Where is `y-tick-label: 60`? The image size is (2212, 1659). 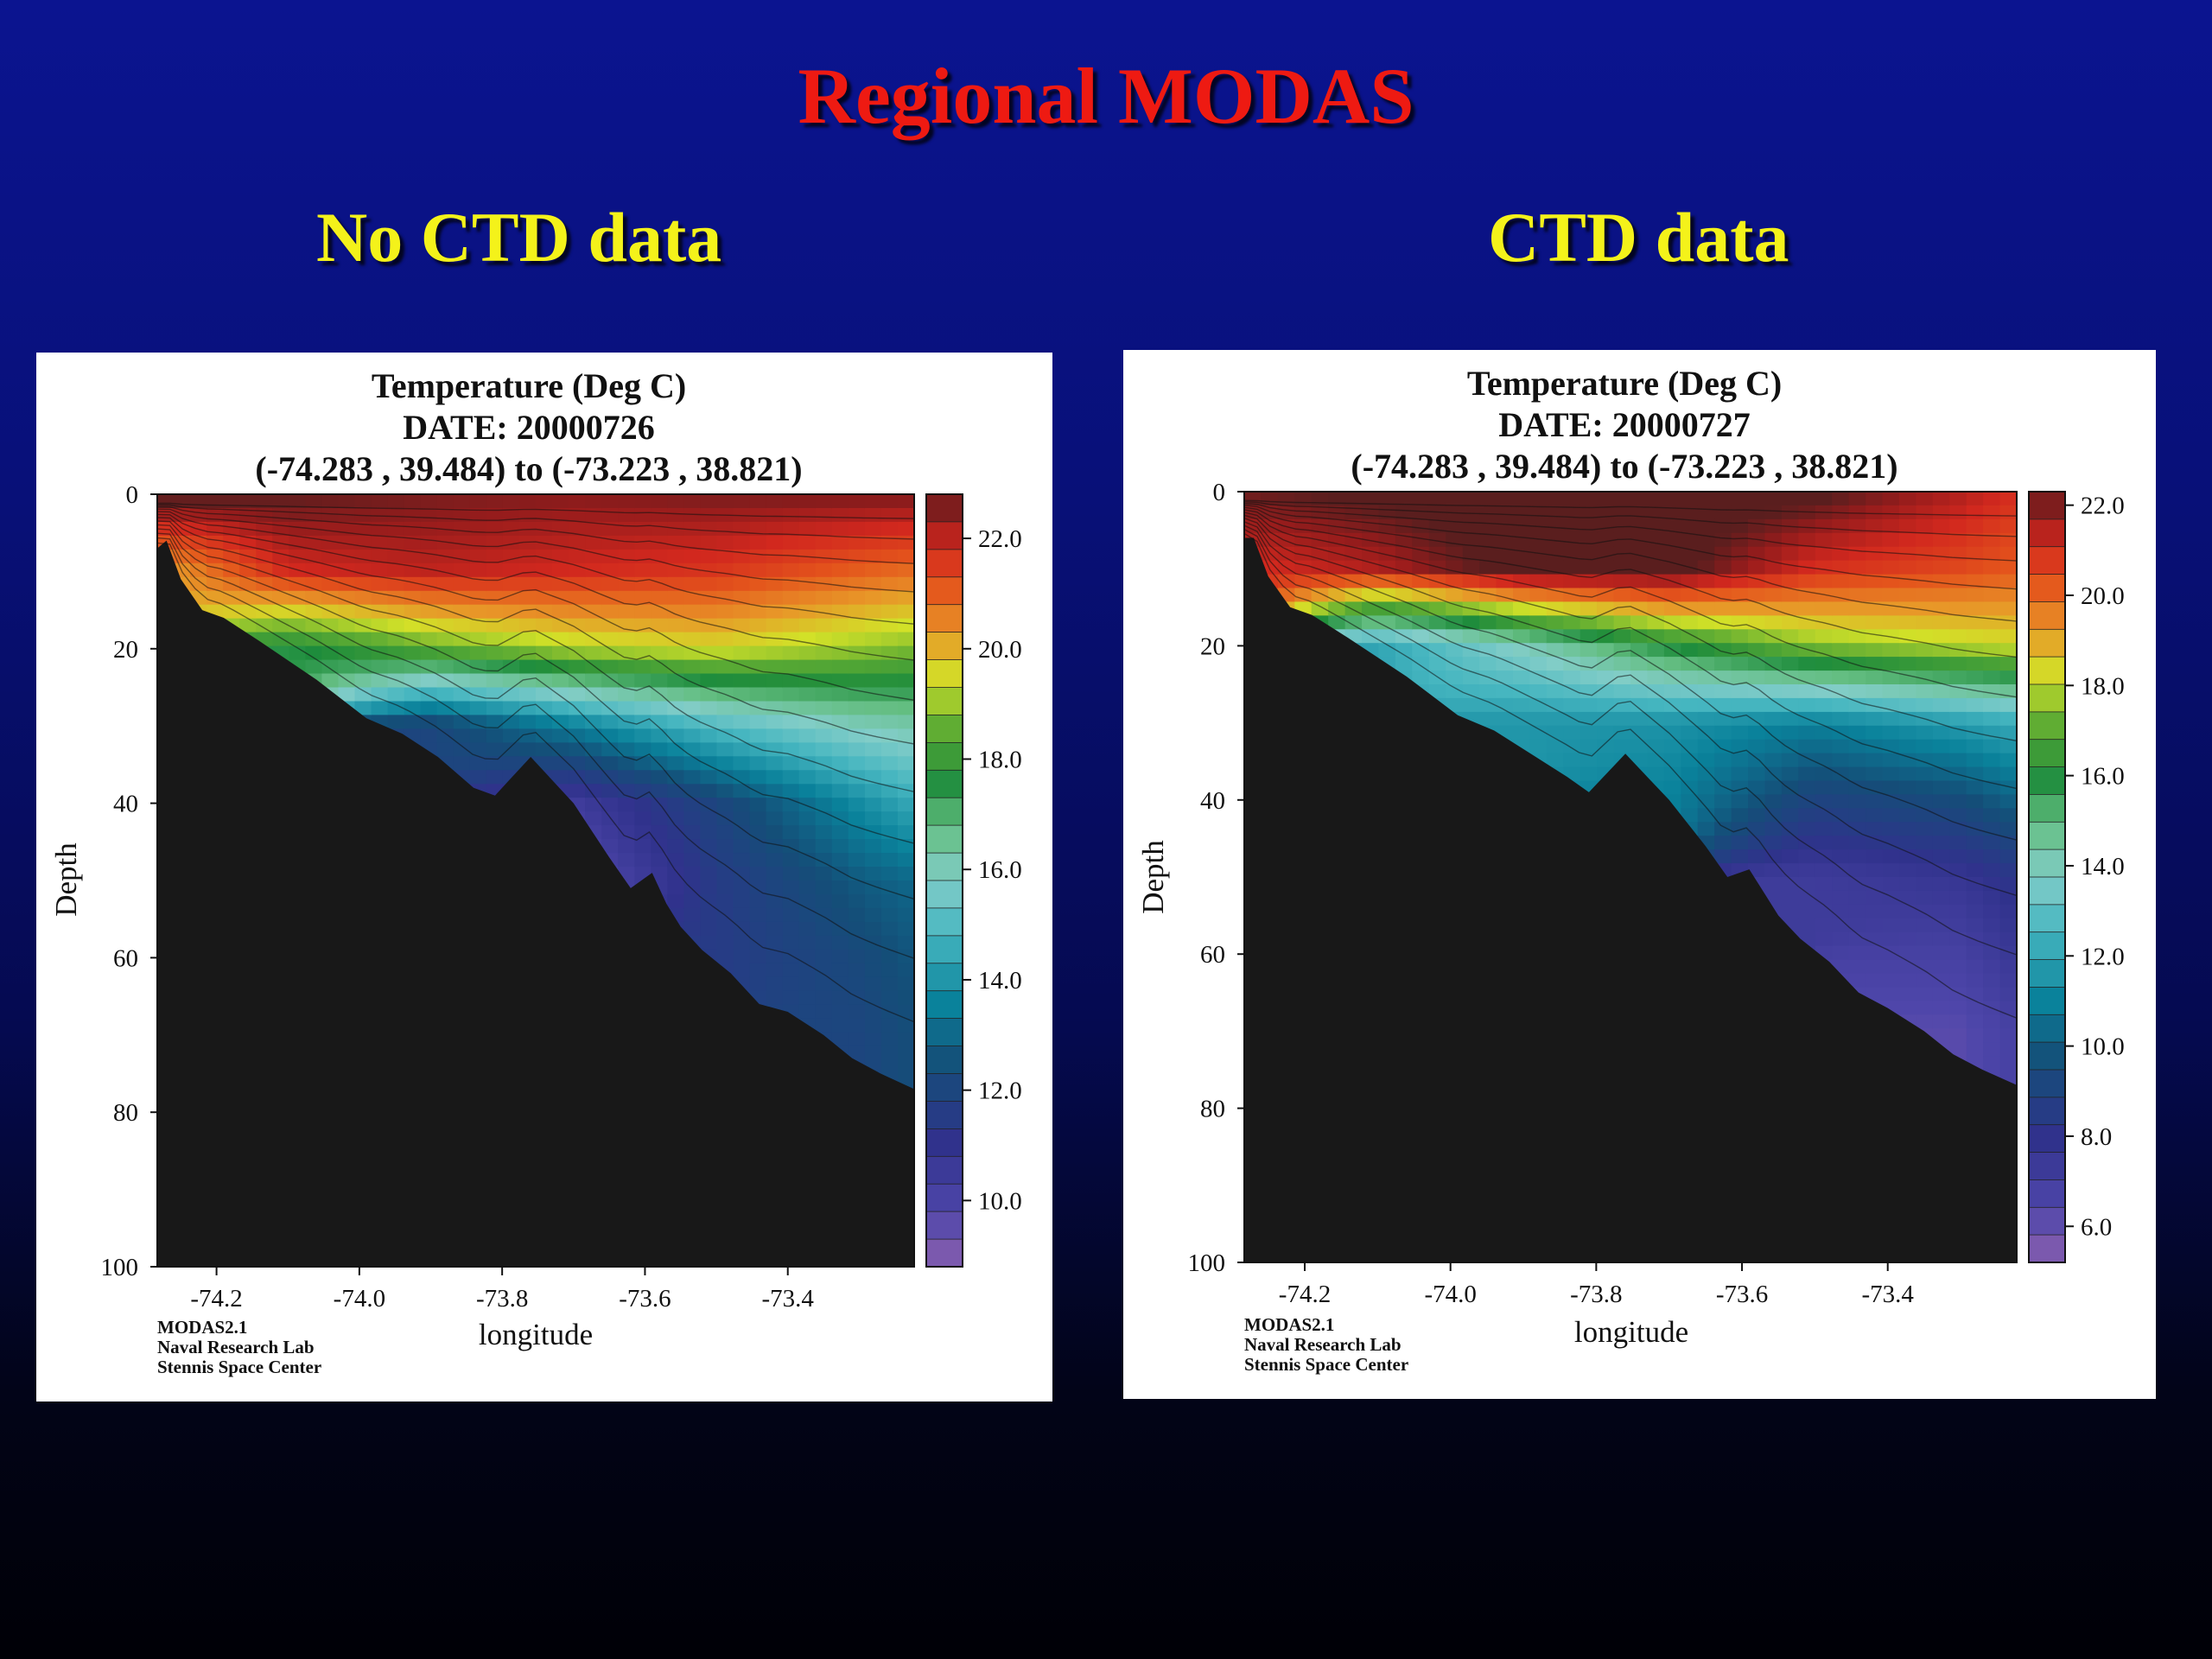 y-tick-label: 60 is located at coordinates (125, 958).